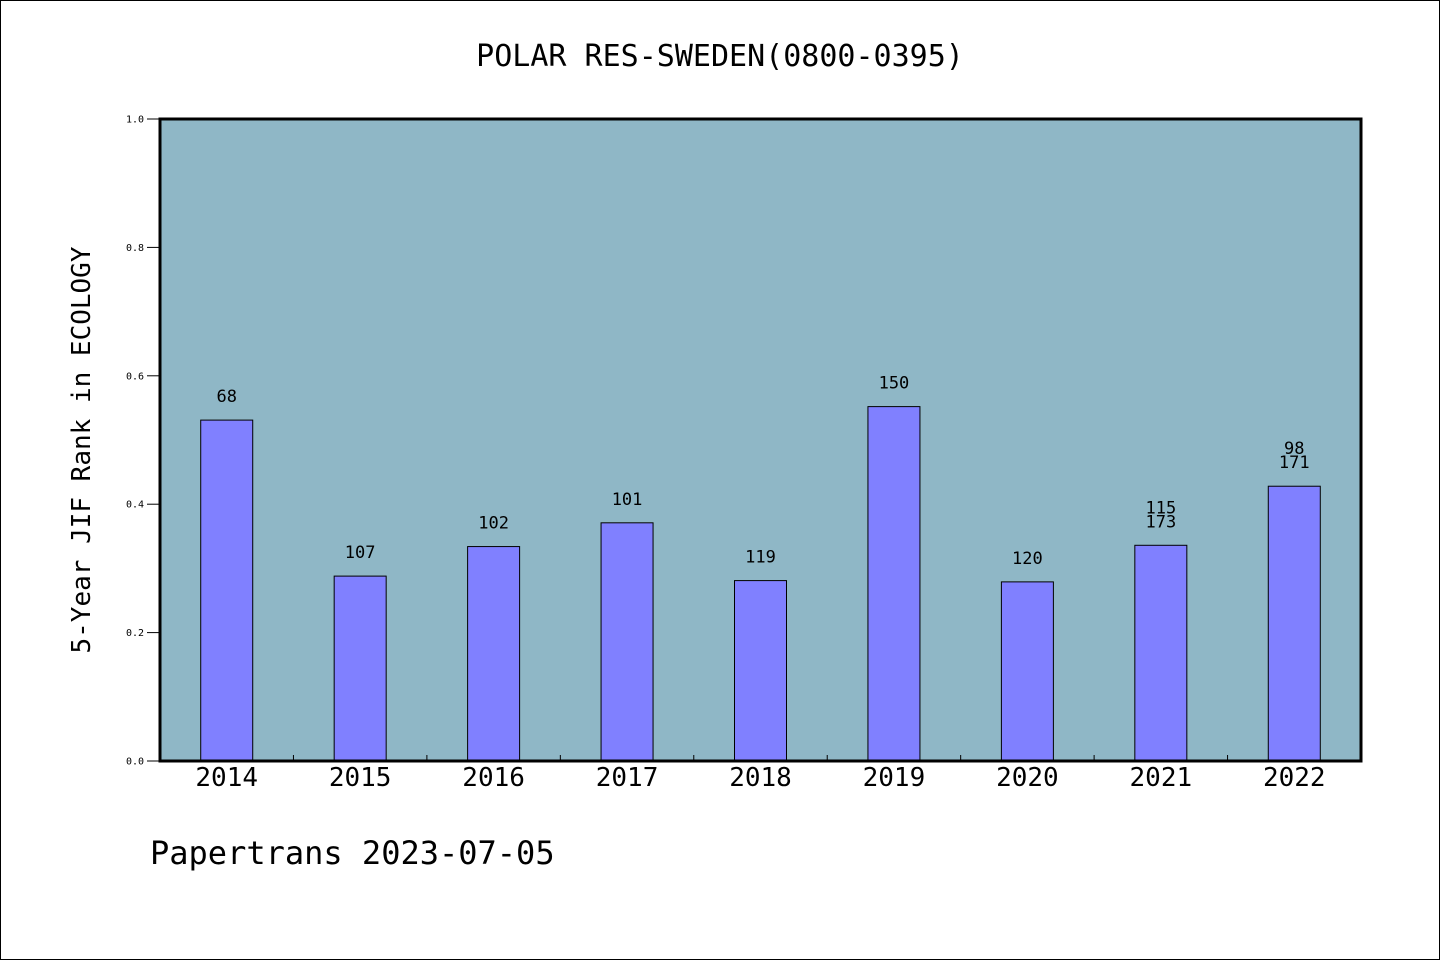 The height and width of the screenshot is (960, 1440). What do you see at coordinates (135, 248) in the screenshot?
I see `y-tick-label: 0.8` at bounding box center [135, 248].